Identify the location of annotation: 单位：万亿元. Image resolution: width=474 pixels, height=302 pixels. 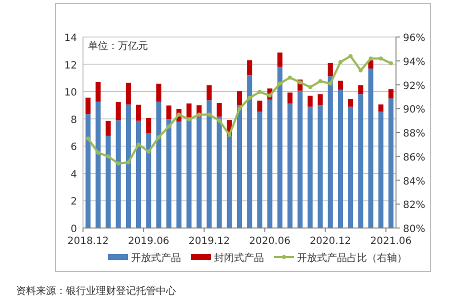
(118, 46).